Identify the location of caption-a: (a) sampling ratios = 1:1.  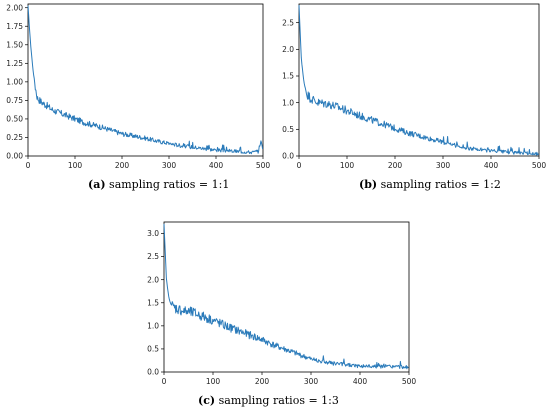
(158, 184).